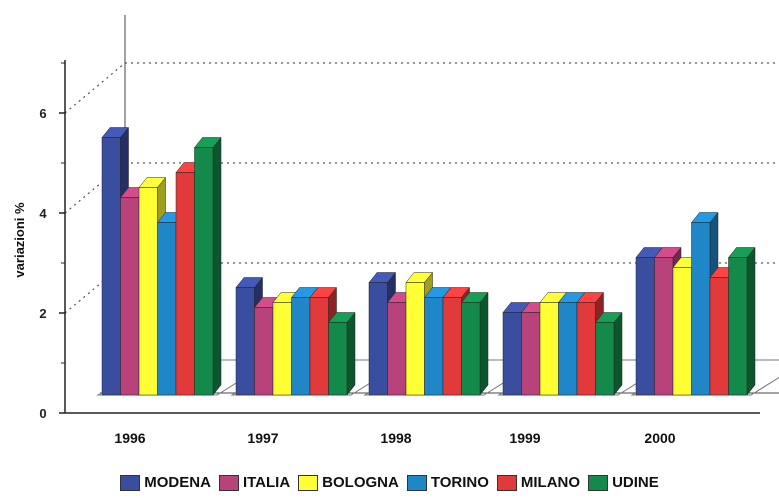  Describe the element at coordinates (524, 438) in the screenshot. I see `x-tick-label: 1999` at that location.